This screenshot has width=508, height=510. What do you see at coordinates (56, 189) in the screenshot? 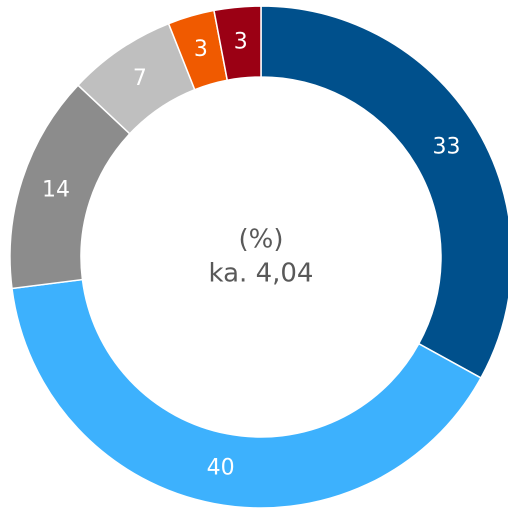
I see `segment-label: 14` at bounding box center [56, 189].